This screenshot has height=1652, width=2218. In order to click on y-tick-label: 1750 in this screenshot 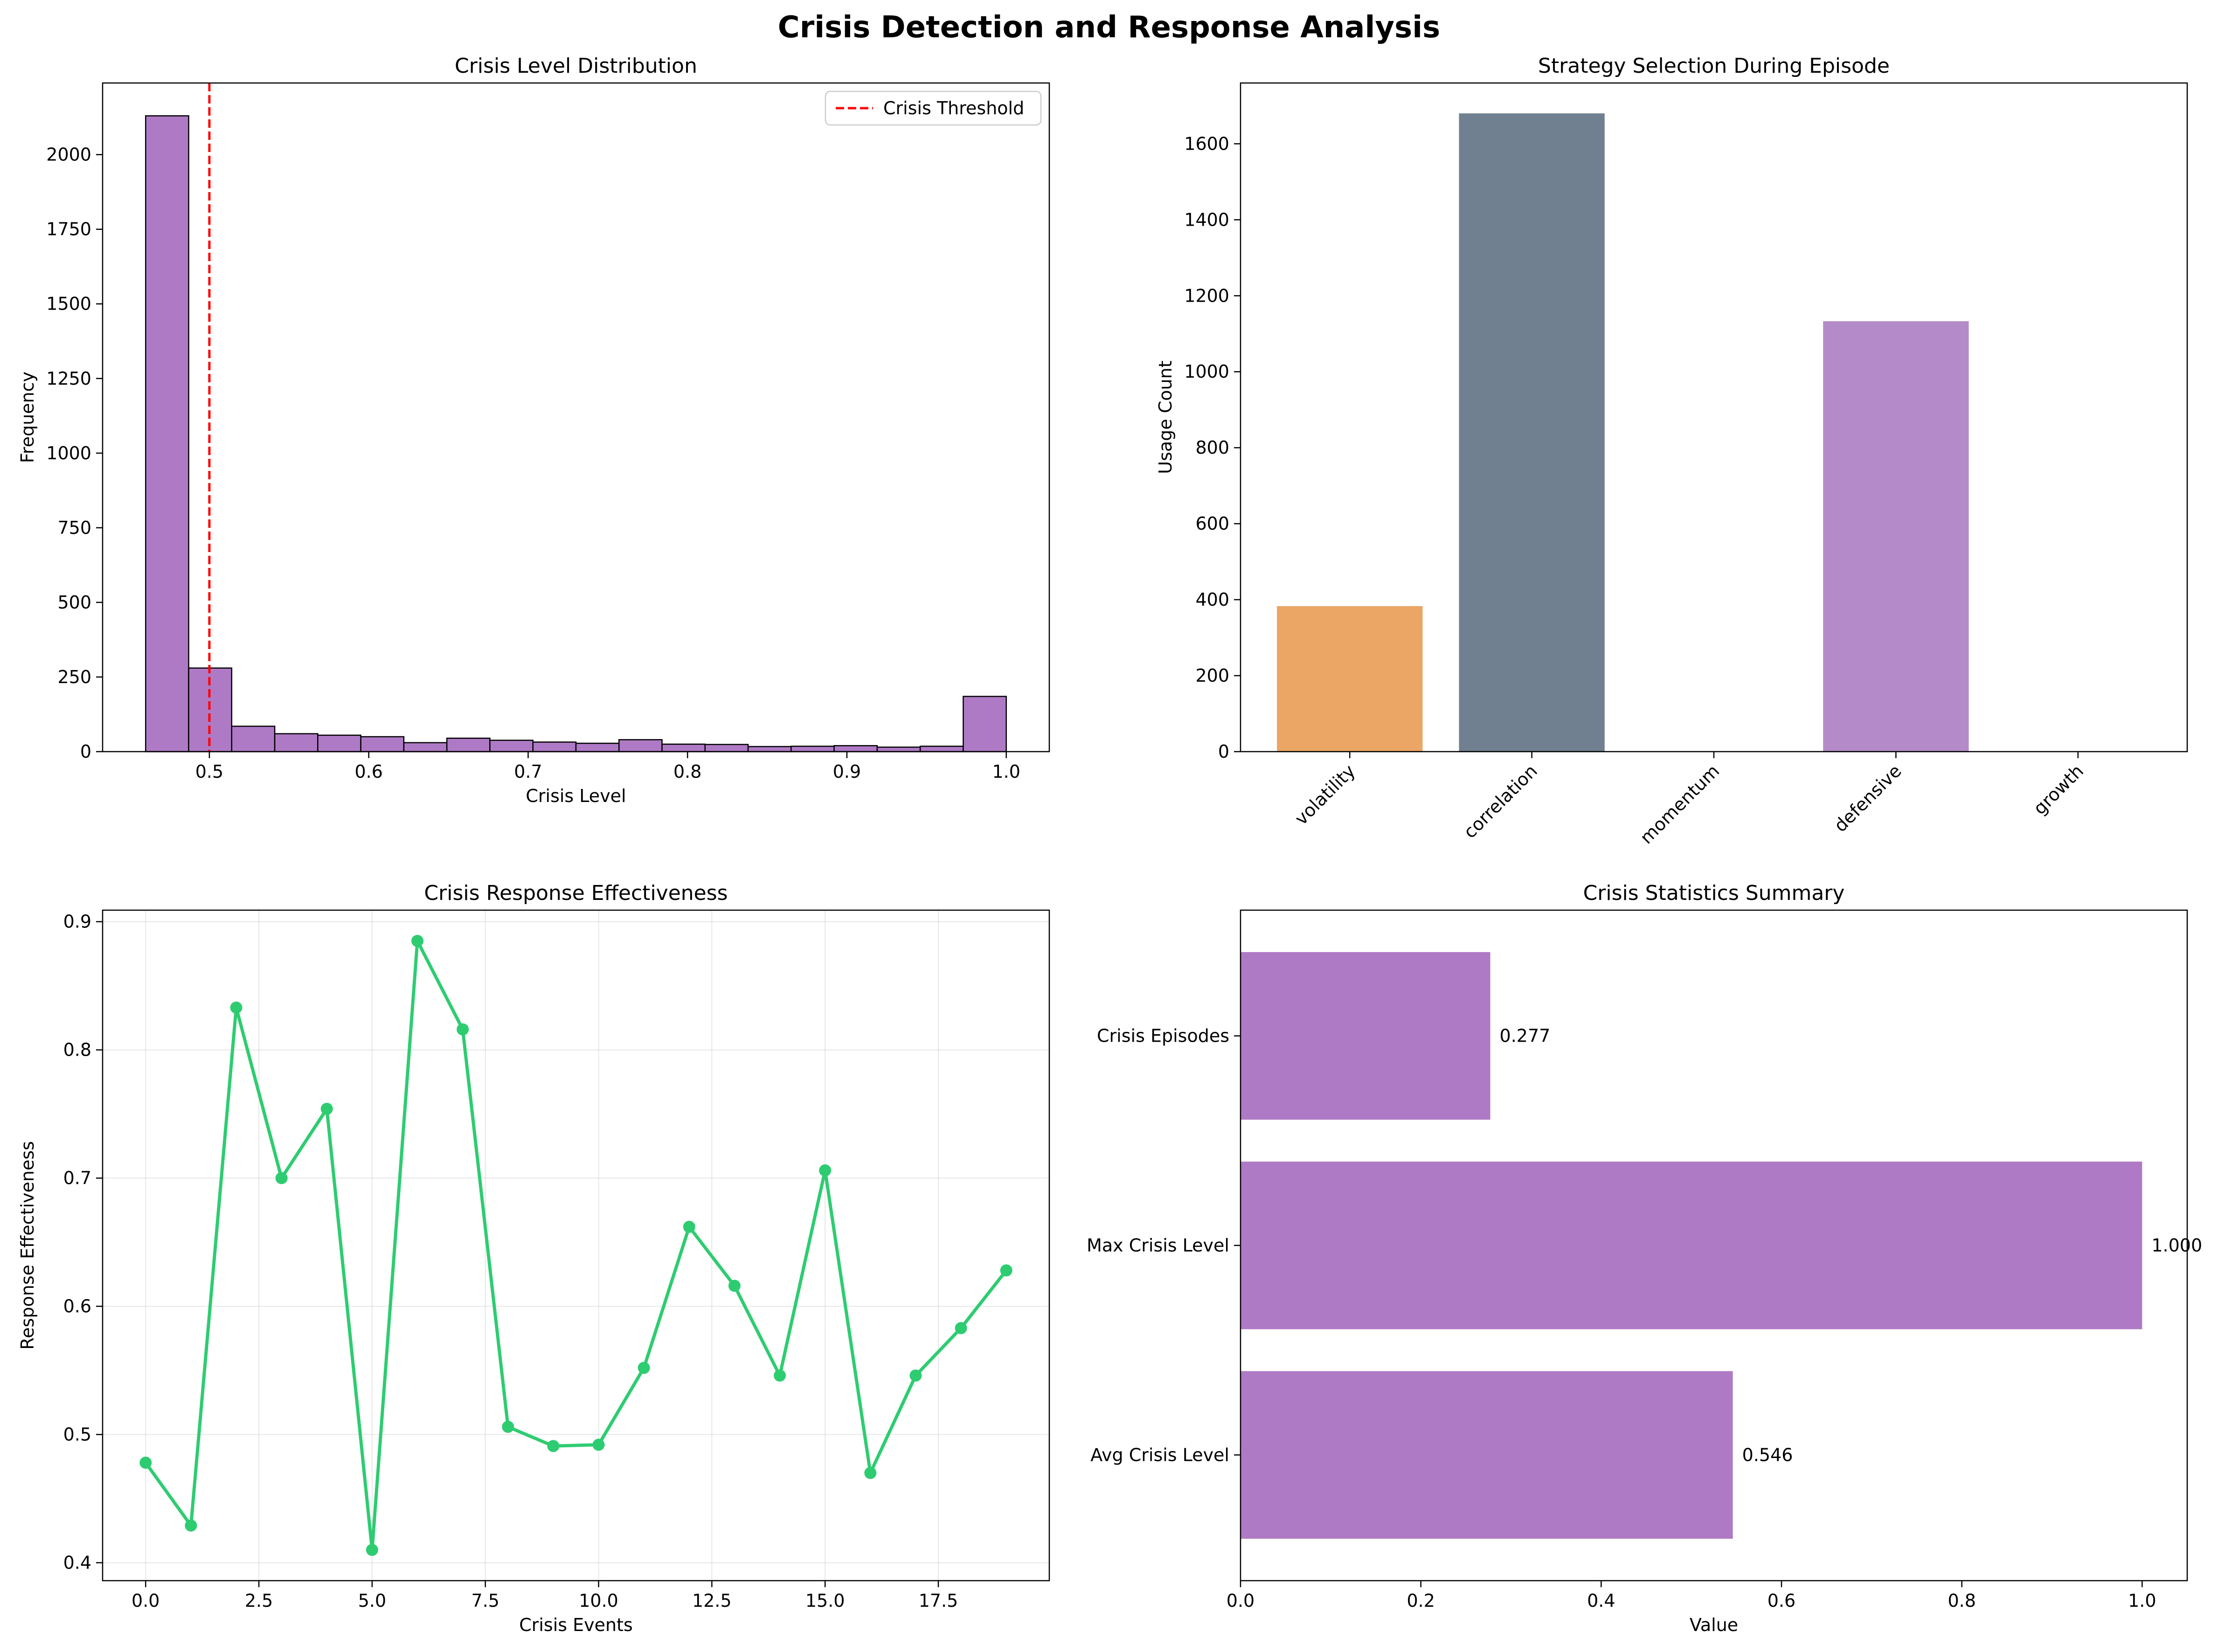, I will do `click(69, 229)`.